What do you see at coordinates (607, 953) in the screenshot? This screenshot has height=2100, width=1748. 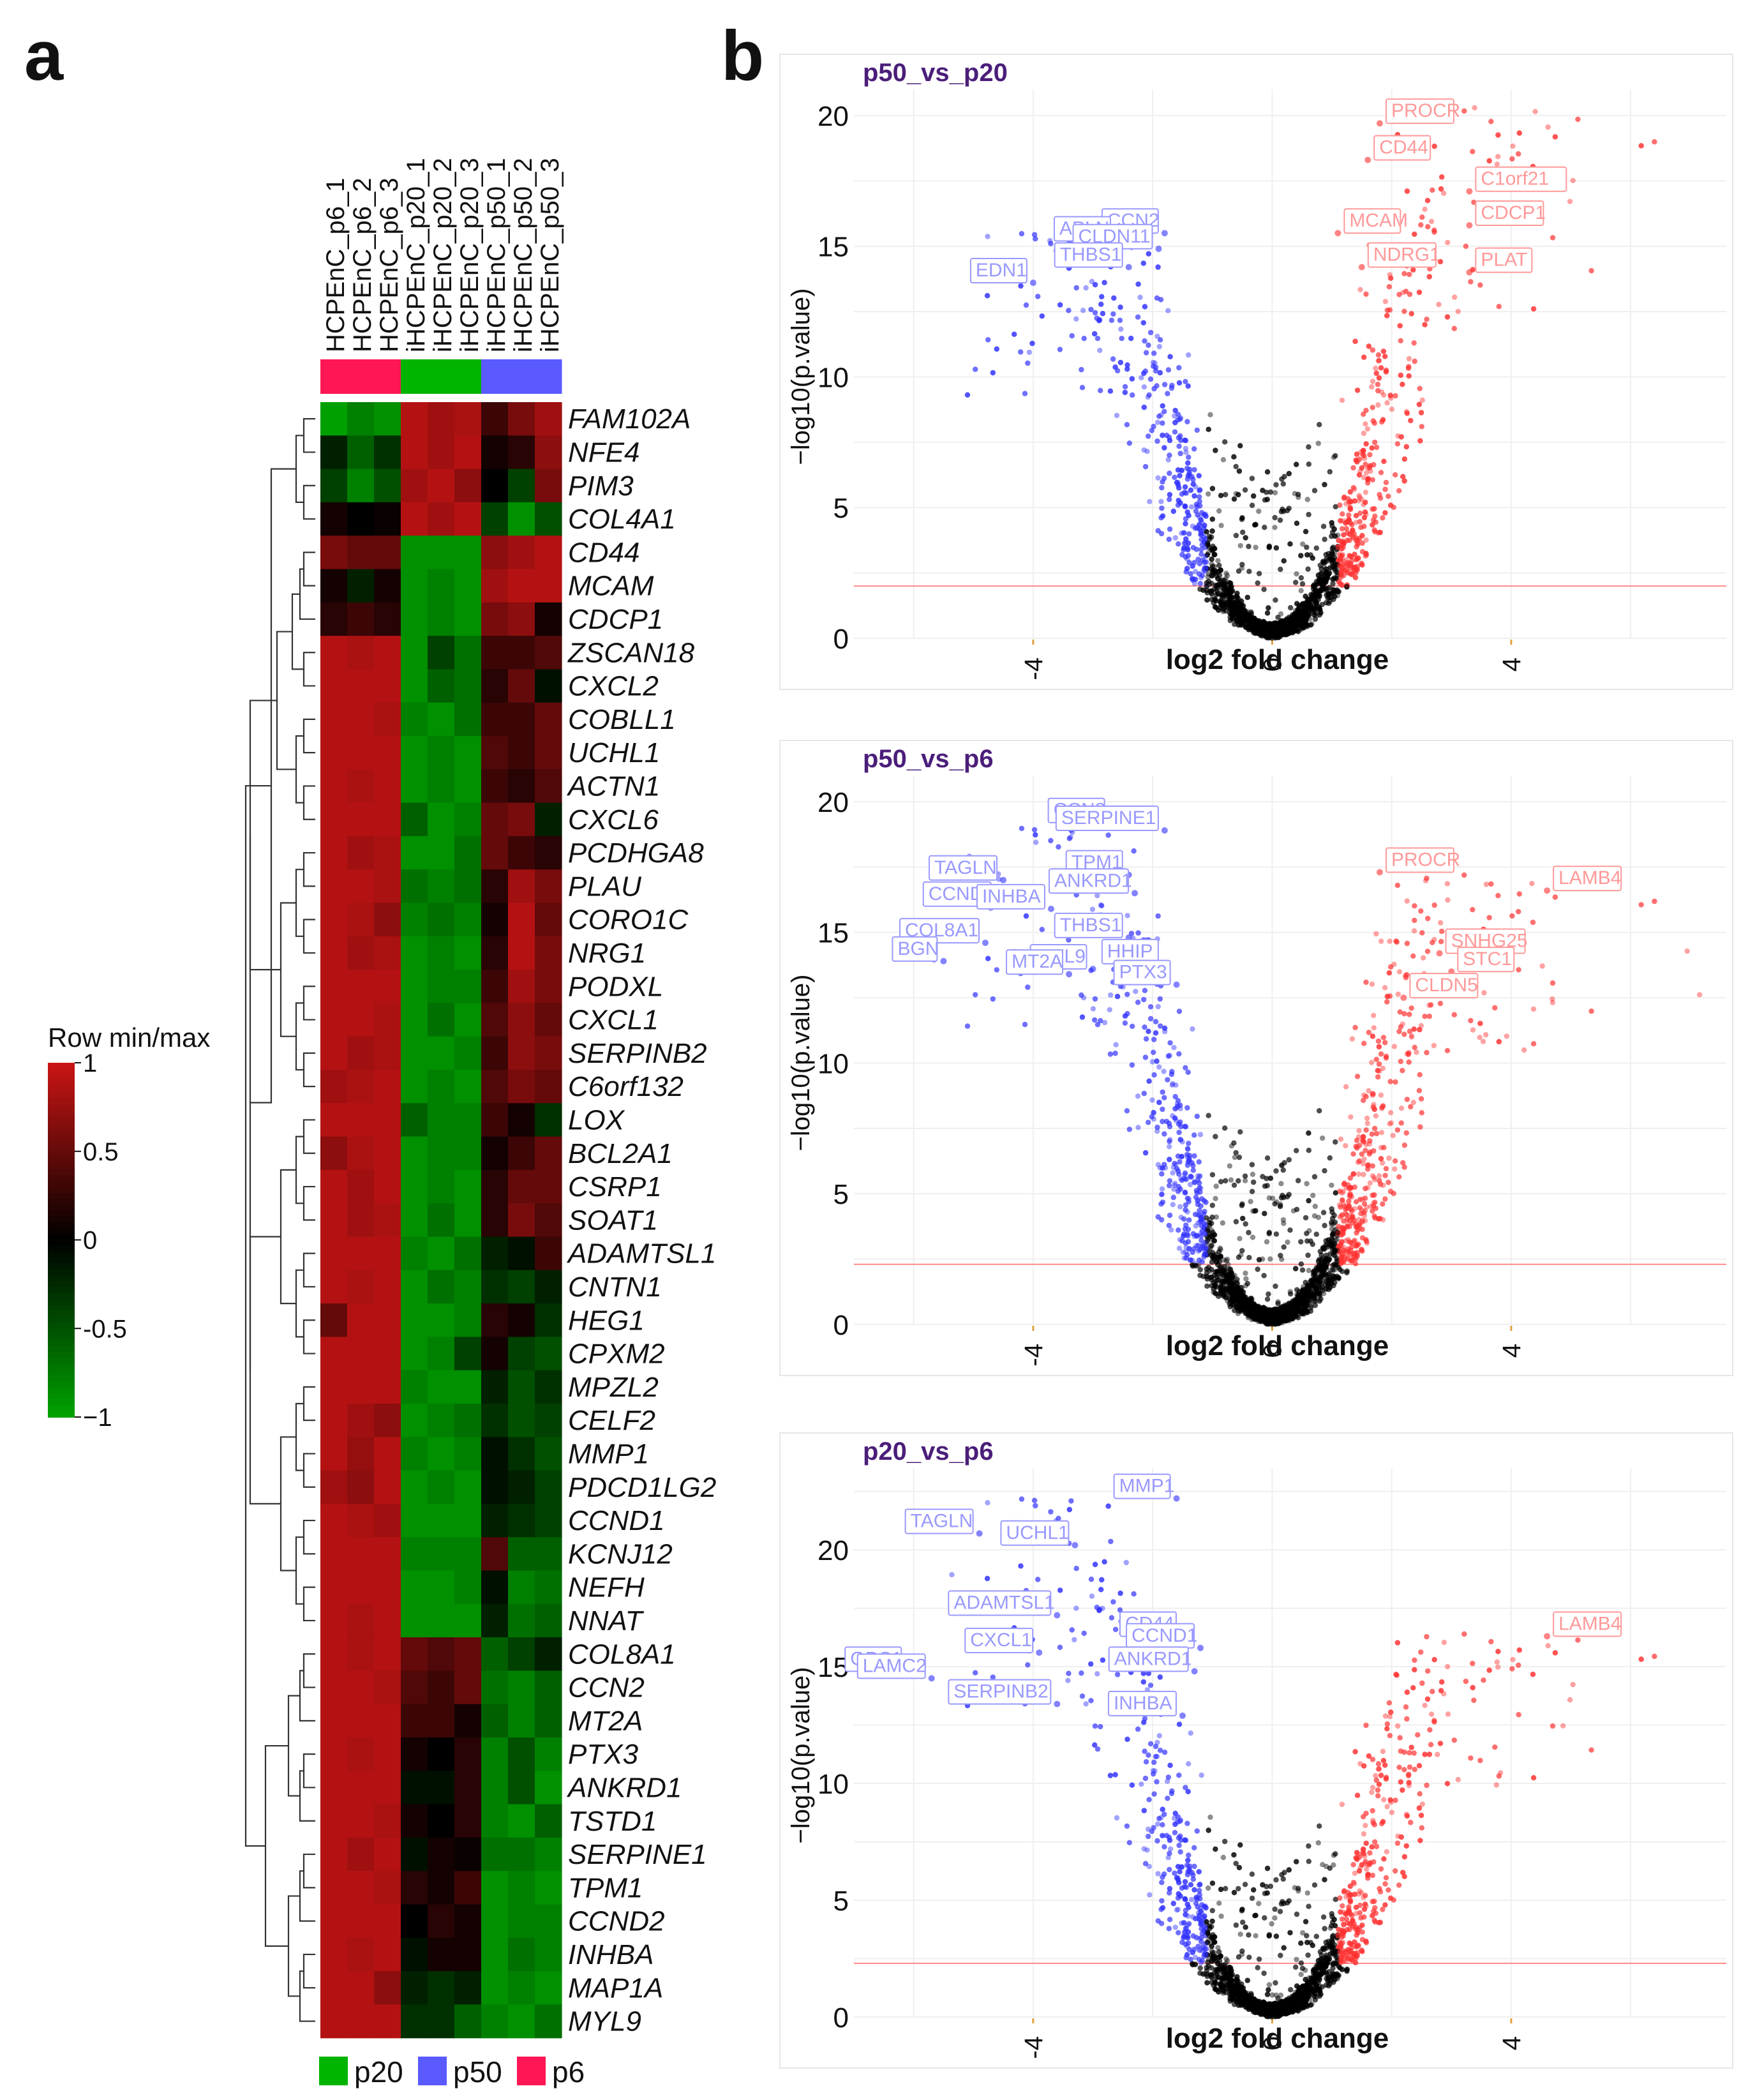 I see `gene-label: NRG1` at bounding box center [607, 953].